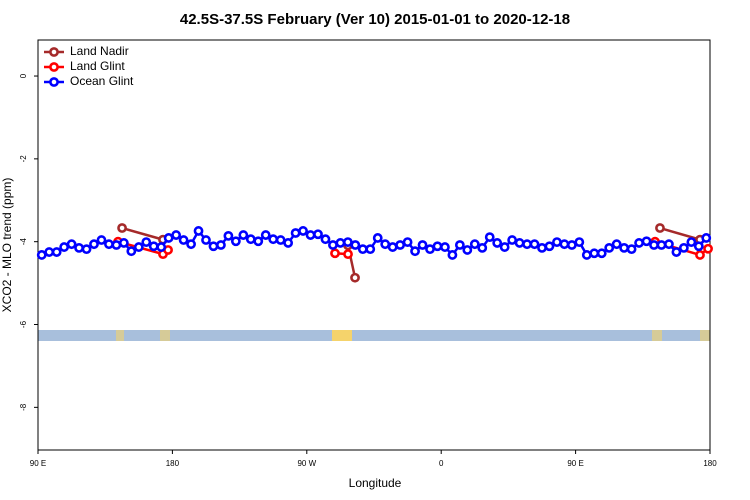 This screenshot has width=750, height=500. What do you see at coordinates (23, 242) in the screenshot?
I see `y-tick-label: -4` at bounding box center [23, 242].